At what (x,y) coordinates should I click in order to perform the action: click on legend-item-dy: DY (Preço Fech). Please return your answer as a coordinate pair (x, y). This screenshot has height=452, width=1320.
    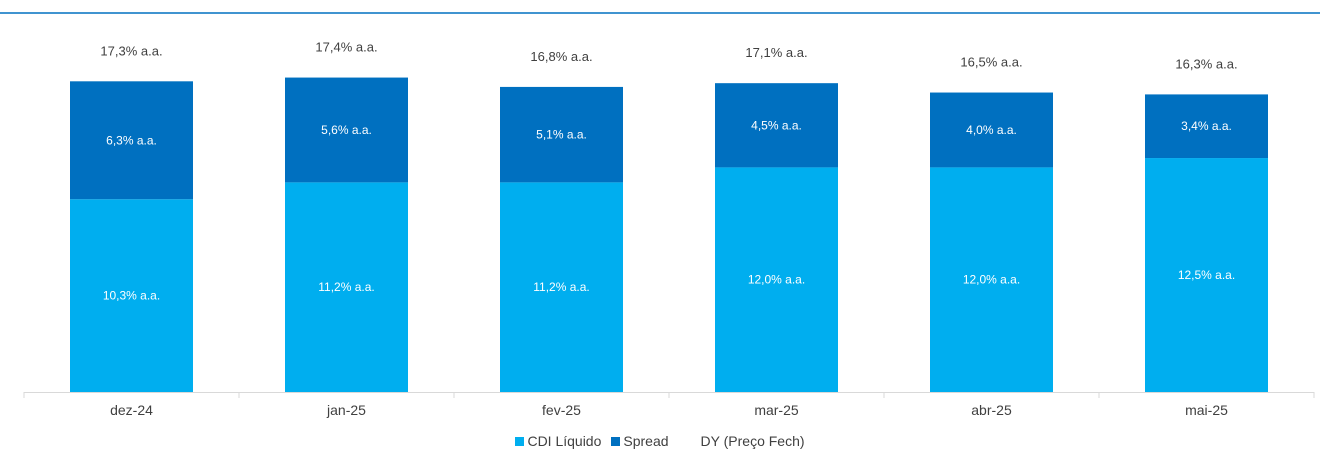
    Looking at the image, I should click on (742, 441).